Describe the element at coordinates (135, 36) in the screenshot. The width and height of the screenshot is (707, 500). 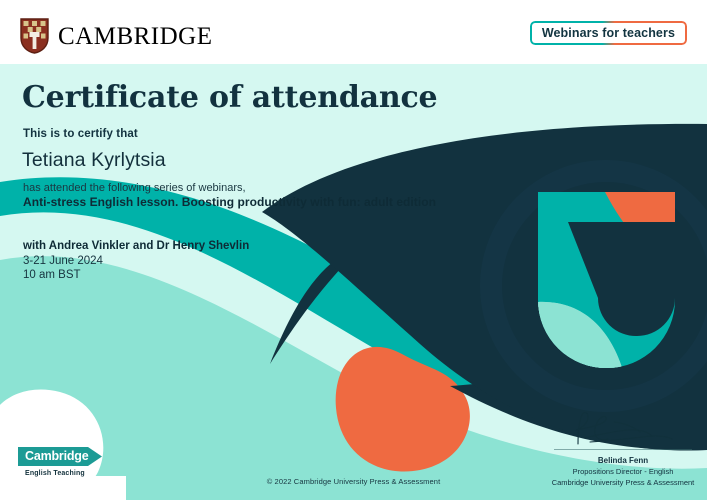
I see `cambridge-wordmark: CAMBRIDGE` at that location.